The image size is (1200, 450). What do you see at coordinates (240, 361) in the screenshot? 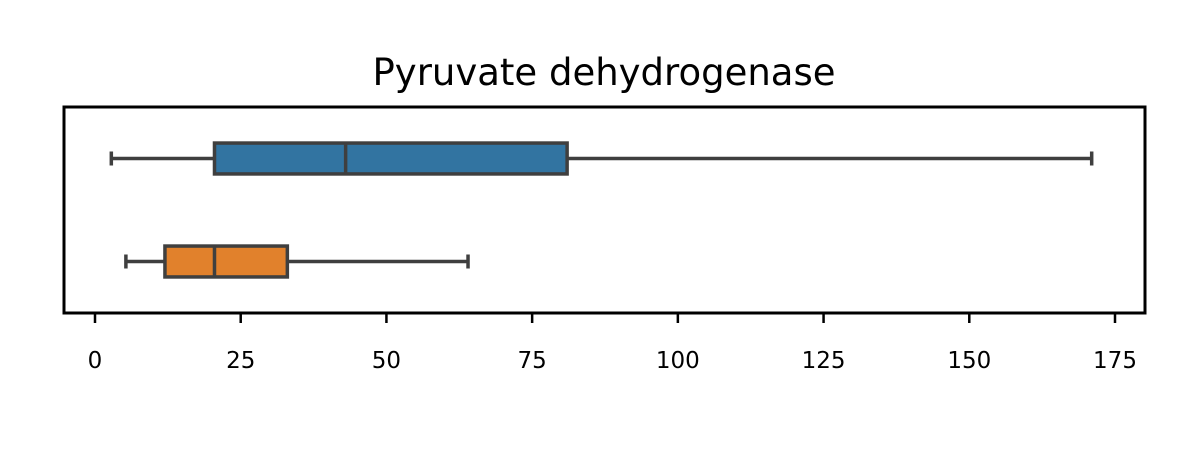
I see `x-tick-label: 25` at bounding box center [240, 361].